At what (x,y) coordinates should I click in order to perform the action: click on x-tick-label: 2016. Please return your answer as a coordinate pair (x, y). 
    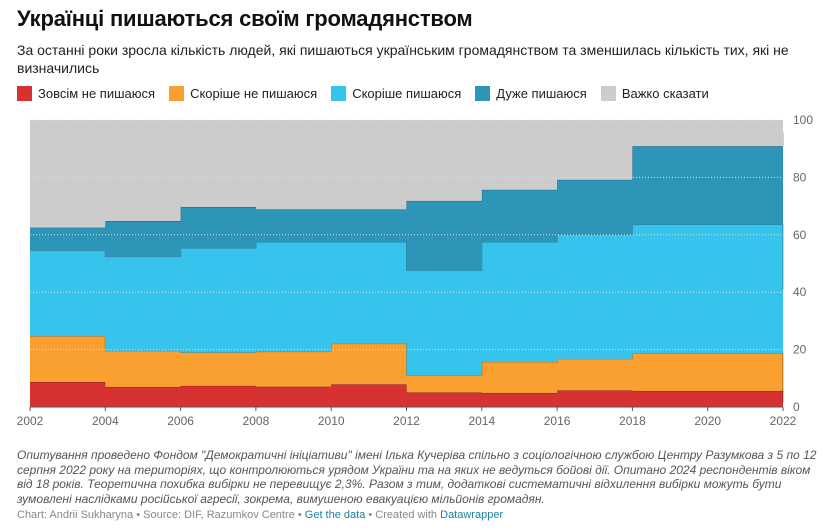
    Looking at the image, I should click on (557, 421).